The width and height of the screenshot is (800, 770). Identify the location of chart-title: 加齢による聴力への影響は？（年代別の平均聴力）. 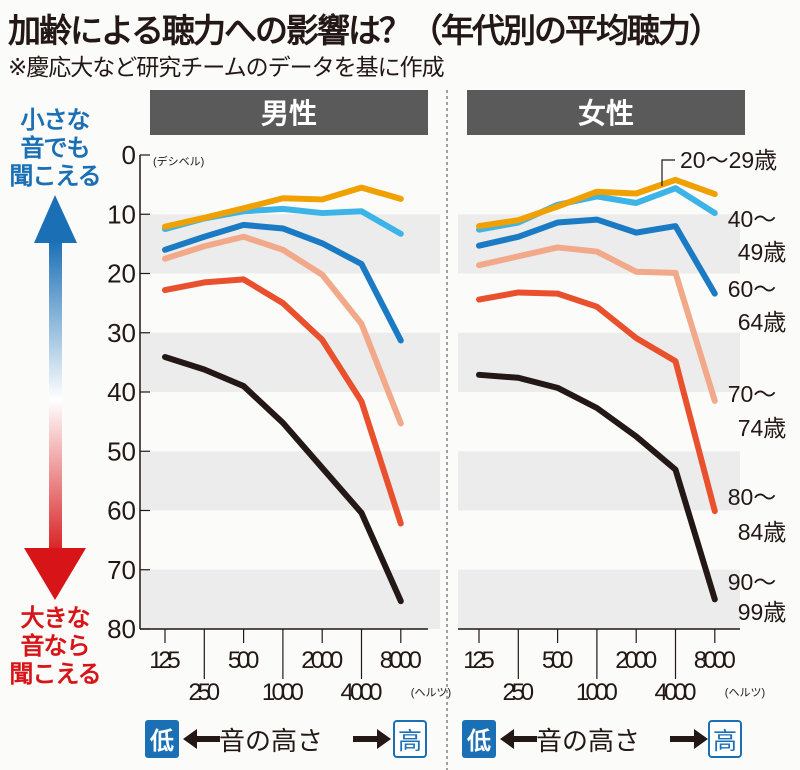
(365, 30).